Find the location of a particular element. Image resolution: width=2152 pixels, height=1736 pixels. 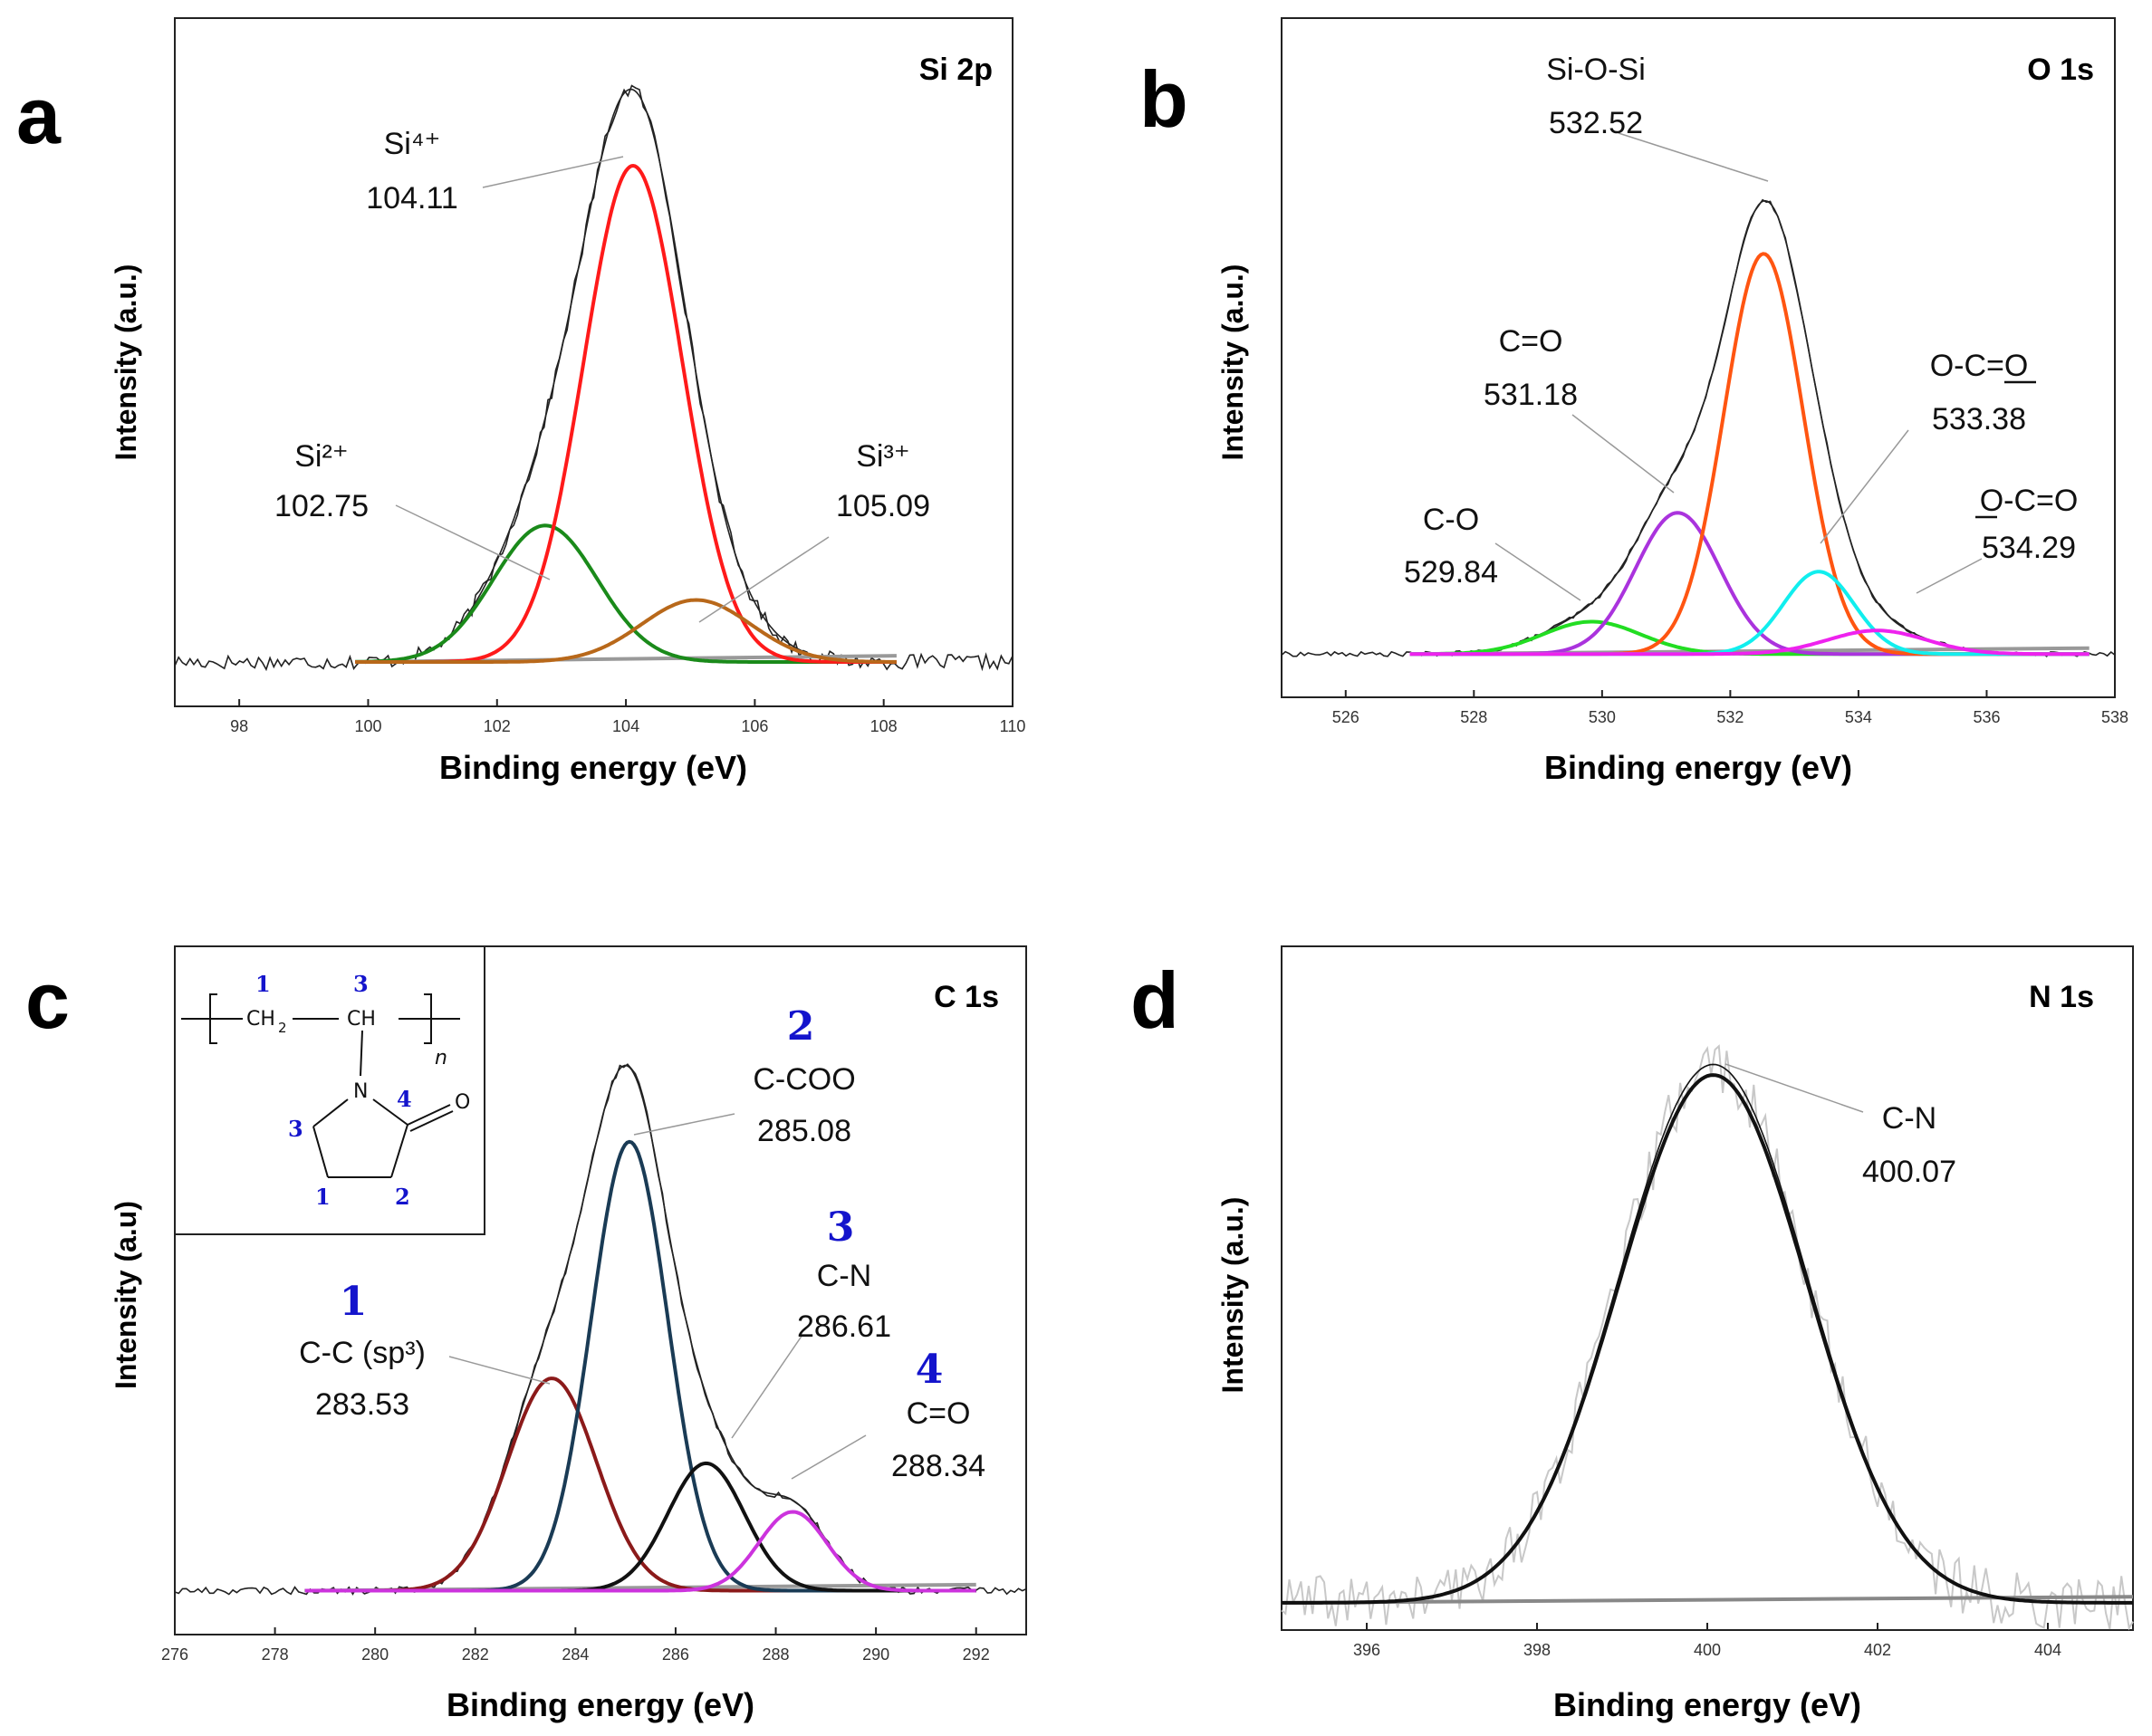

peak-label-c-double-o-c: C=O is located at coordinates (939, 1413).